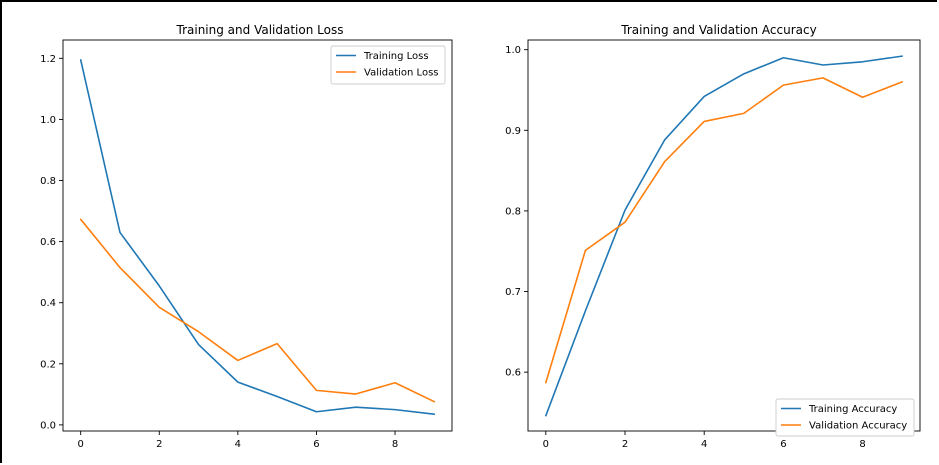 The width and height of the screenshot is (939, 465). I want to click on accuracy-xtick-label: 4, so click(704, 444).